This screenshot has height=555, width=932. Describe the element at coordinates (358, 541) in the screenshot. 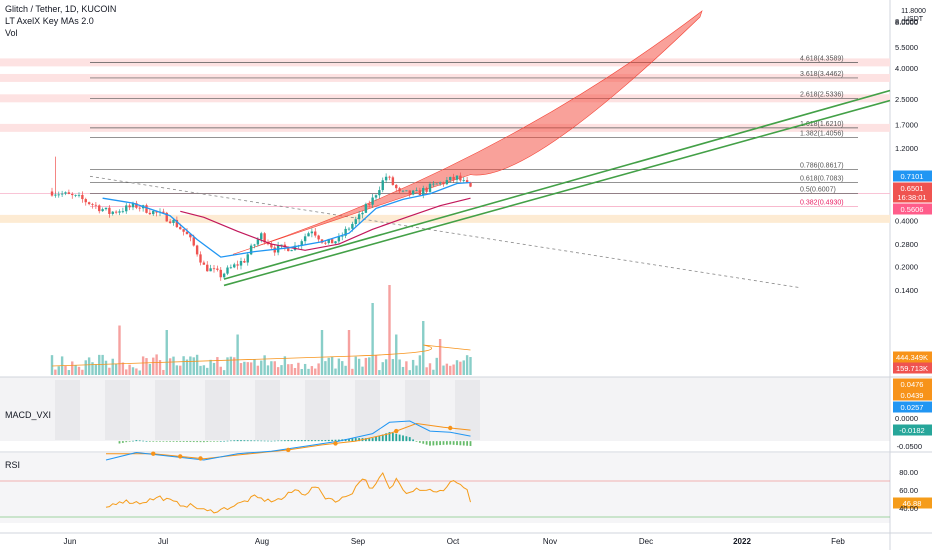

I see `x-axis-tick-label: Sep` at that location.